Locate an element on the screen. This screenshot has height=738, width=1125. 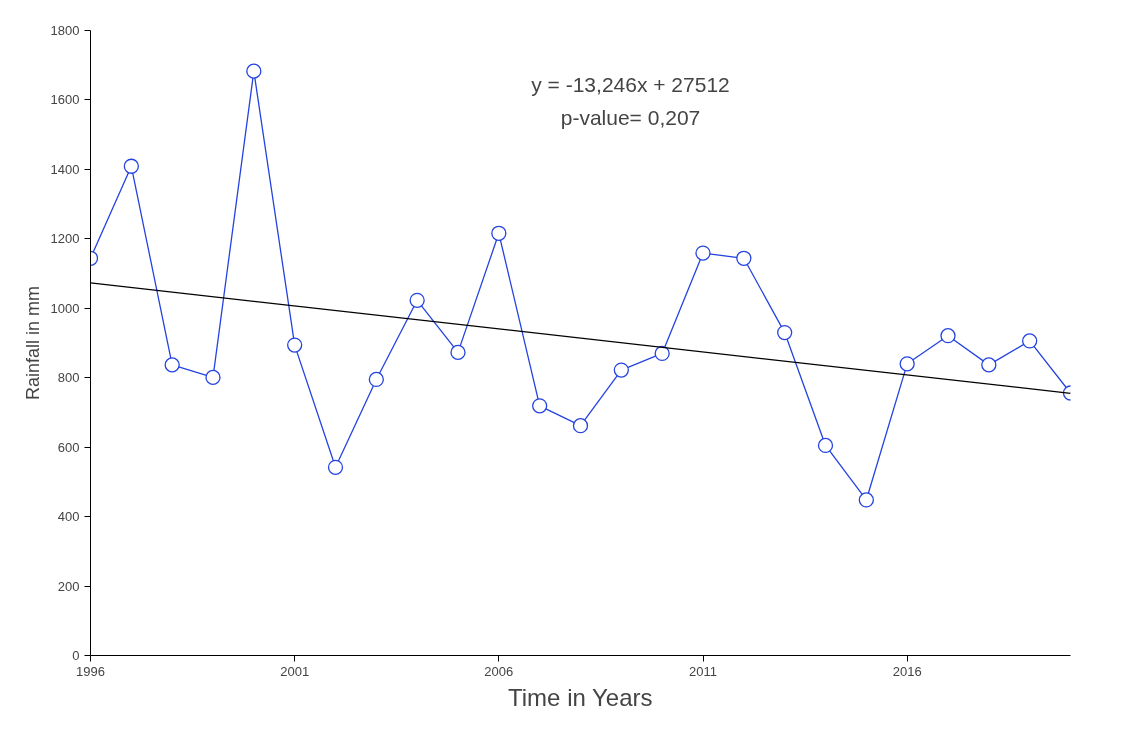
annotation: p-value= 0,207 is located at coordinates (630, 117).